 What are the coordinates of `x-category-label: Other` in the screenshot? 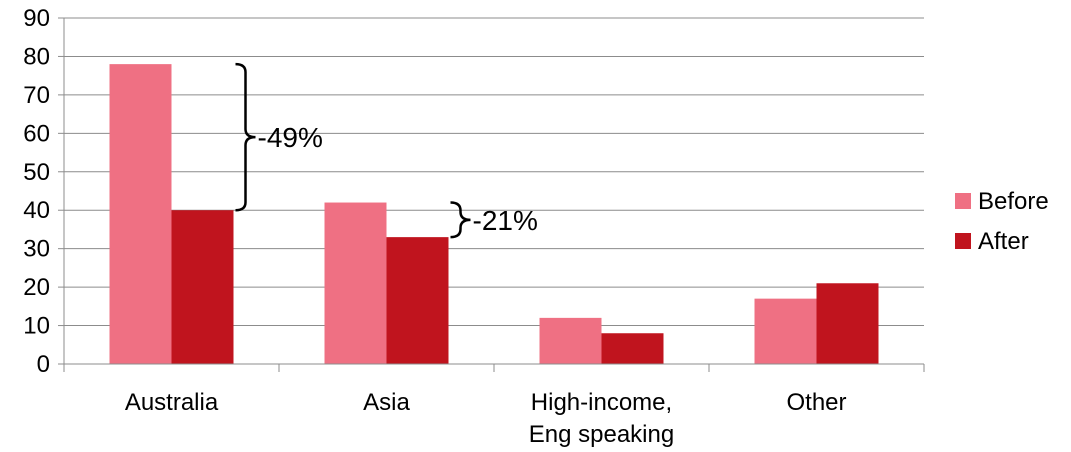 It's located at (816, 402).